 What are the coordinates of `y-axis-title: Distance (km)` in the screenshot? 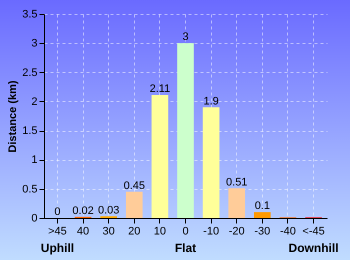 It's located at (13, 116).